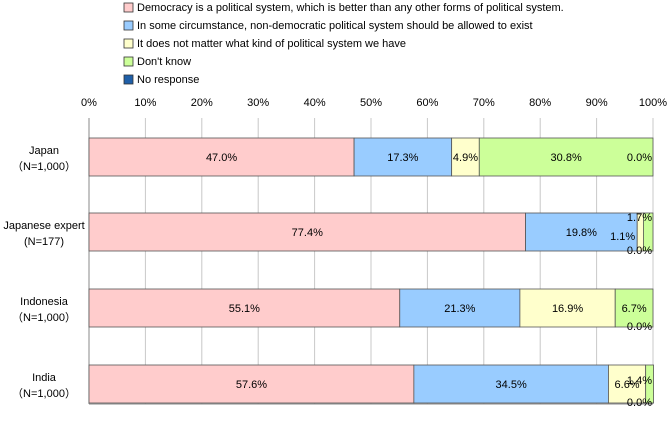 This screenshot has width=670, height=429. Describe the element at coordinates (89, 103) in the screenshot. I see `x-tick-label: 0%` at that location.